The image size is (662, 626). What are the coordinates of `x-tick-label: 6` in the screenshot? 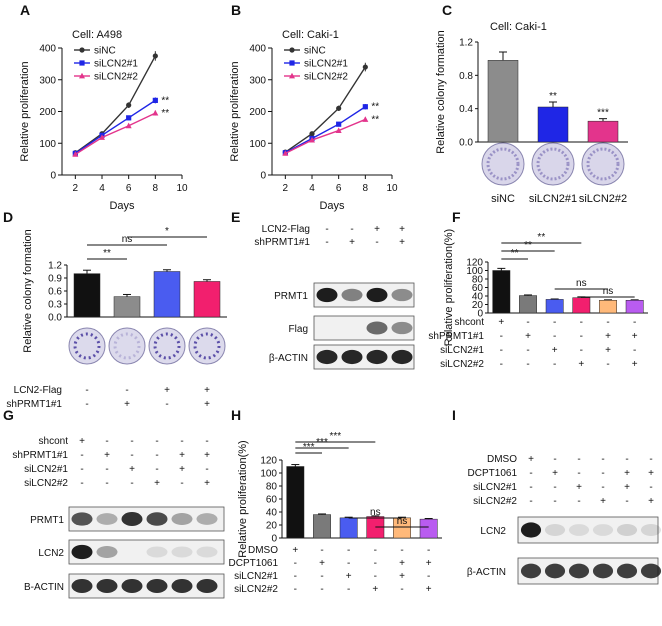 It's located at (339, 188).